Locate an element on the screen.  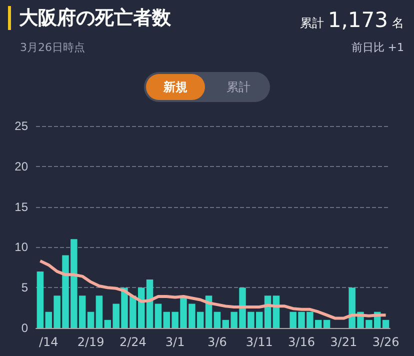
y-tick-label: 10 is located at coordinates (21, 247).